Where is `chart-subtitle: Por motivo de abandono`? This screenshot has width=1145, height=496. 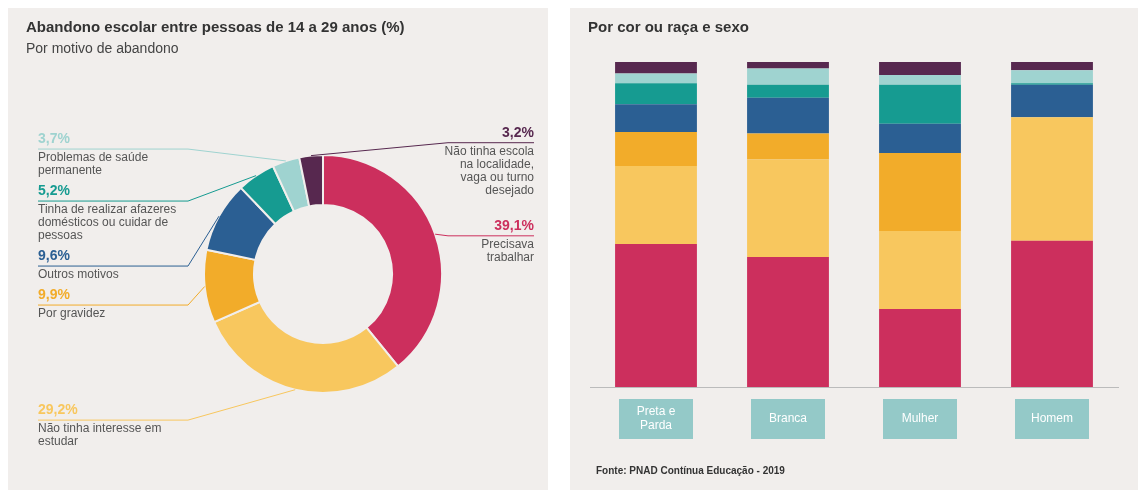
chart-subtitle: Por motivo de abandono is located at coordinates (102, 48).